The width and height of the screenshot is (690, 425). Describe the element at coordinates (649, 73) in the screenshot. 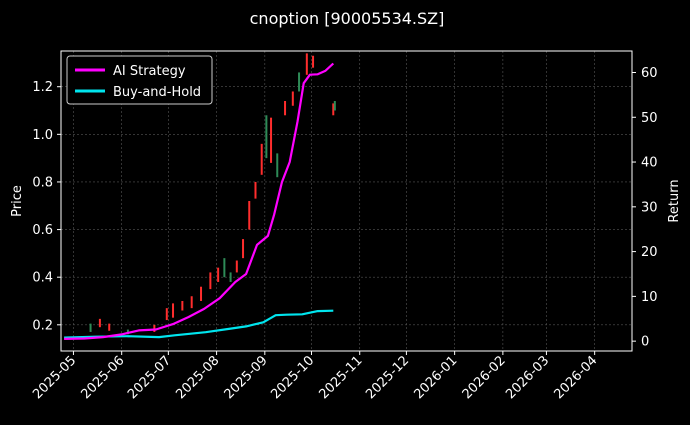

I see `y2-tick-label: 60` at that location.